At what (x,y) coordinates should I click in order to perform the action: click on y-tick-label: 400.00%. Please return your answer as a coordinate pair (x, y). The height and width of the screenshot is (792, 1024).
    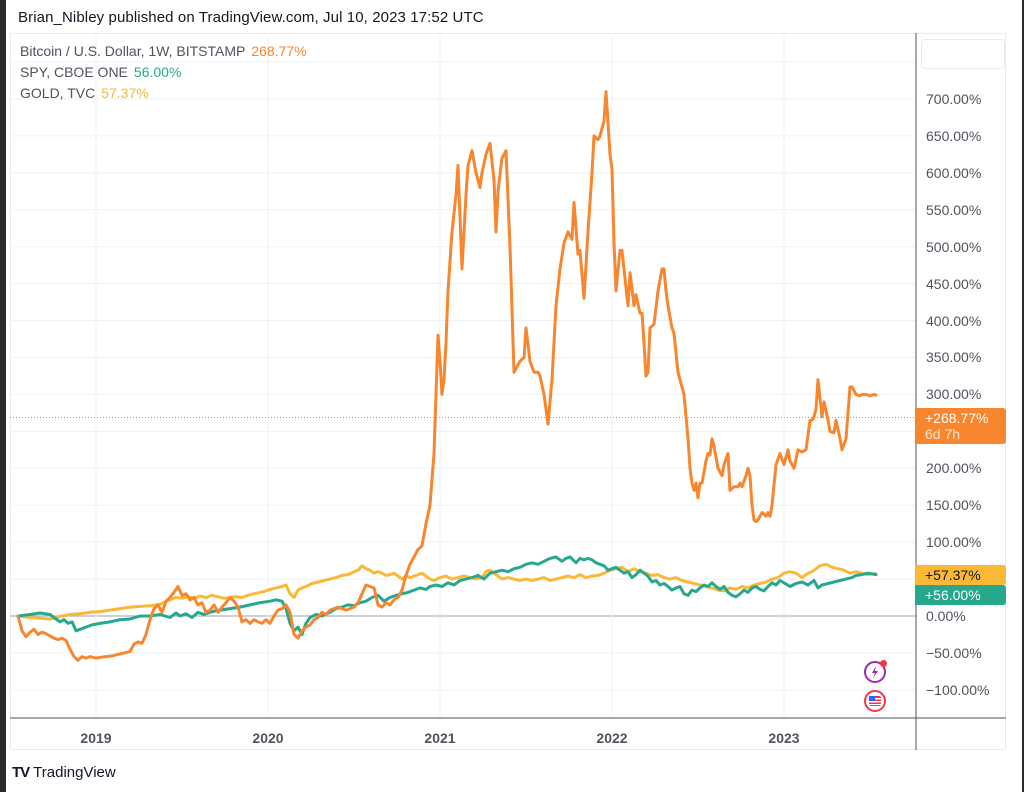
    Looking at the image, I should click on (954, 320).